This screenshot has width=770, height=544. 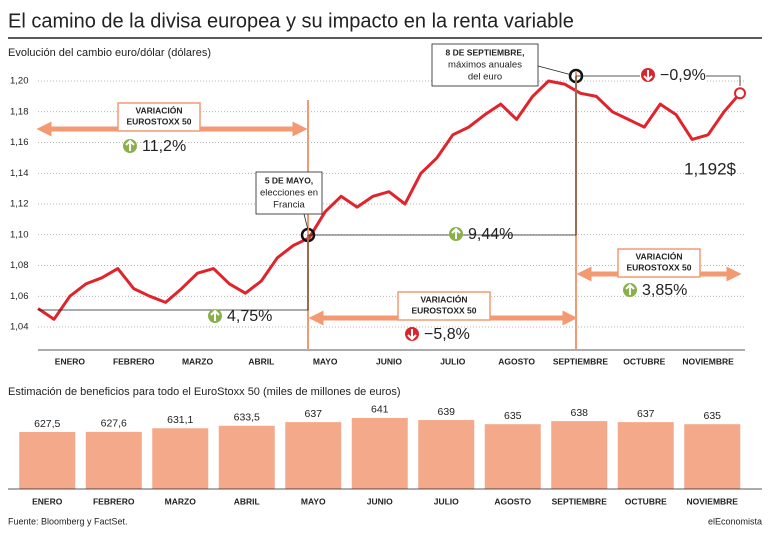 I want to click on brand: elEconomista, so click(x=735, y=521).